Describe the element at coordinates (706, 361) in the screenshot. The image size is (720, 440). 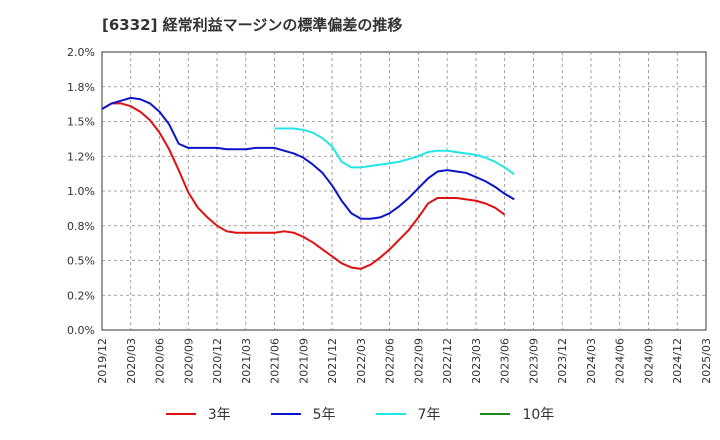
I see `x-tick-label: 2025/03` at that location.